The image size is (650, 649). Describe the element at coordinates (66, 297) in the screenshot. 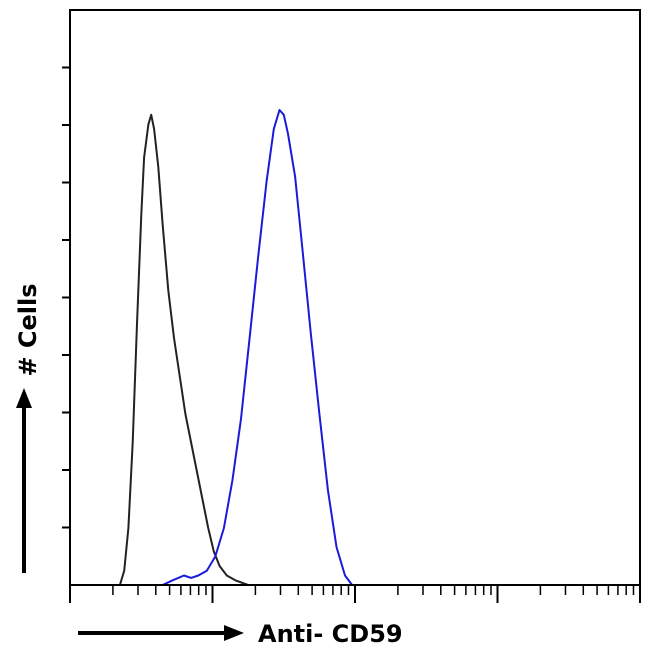

I see `y-axis-ticks` at that location.